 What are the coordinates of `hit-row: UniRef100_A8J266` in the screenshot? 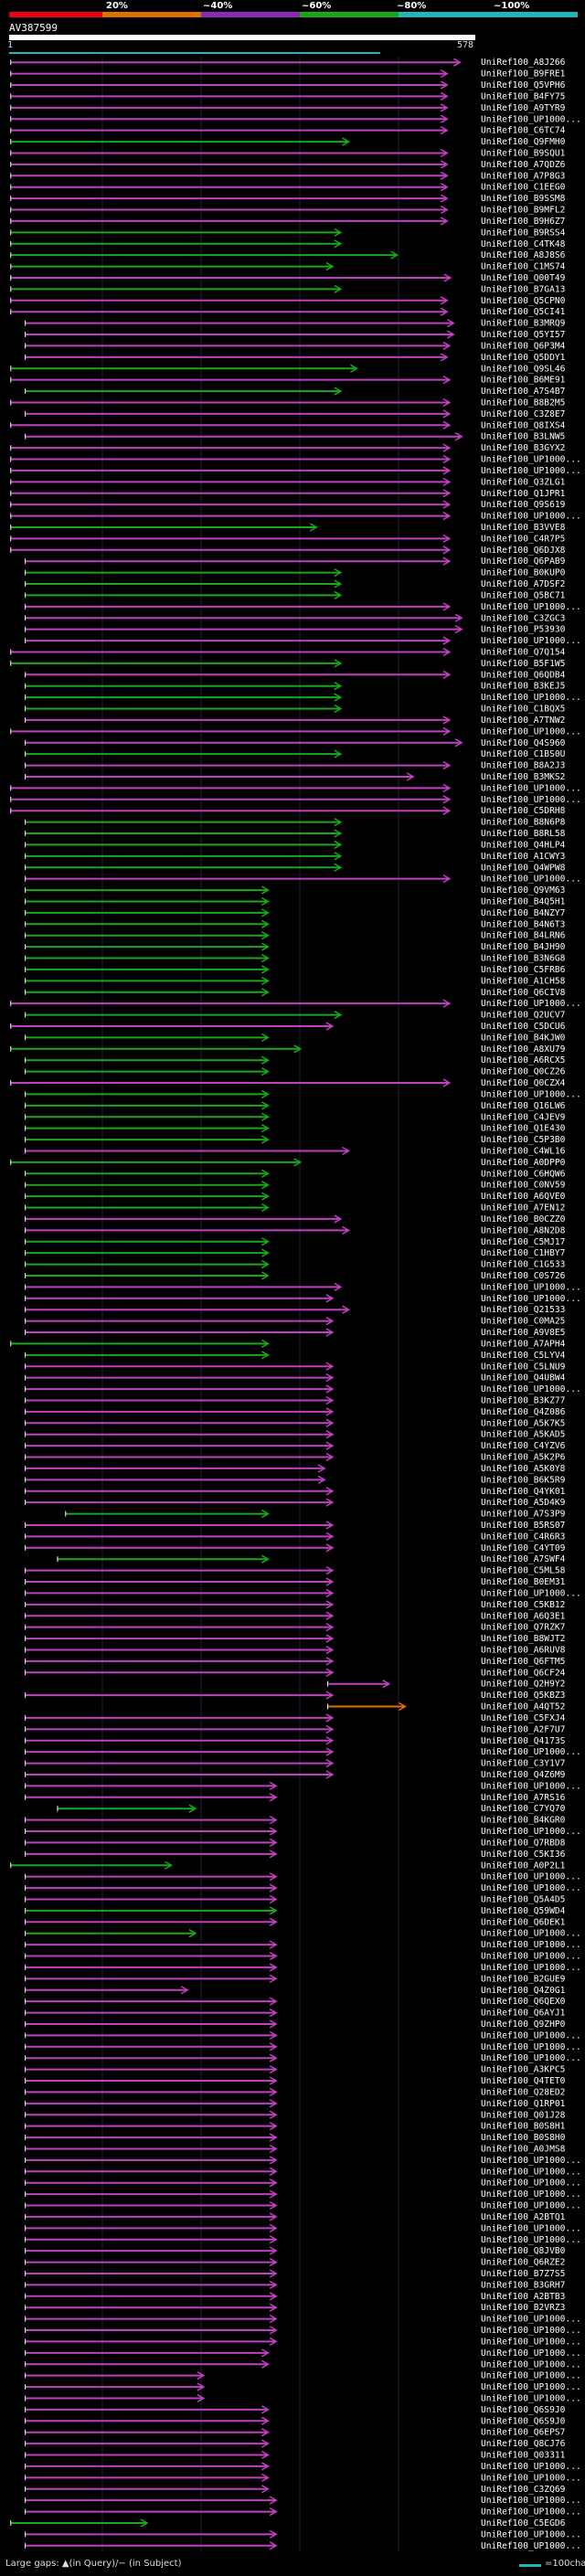 It's located at (288, 63).